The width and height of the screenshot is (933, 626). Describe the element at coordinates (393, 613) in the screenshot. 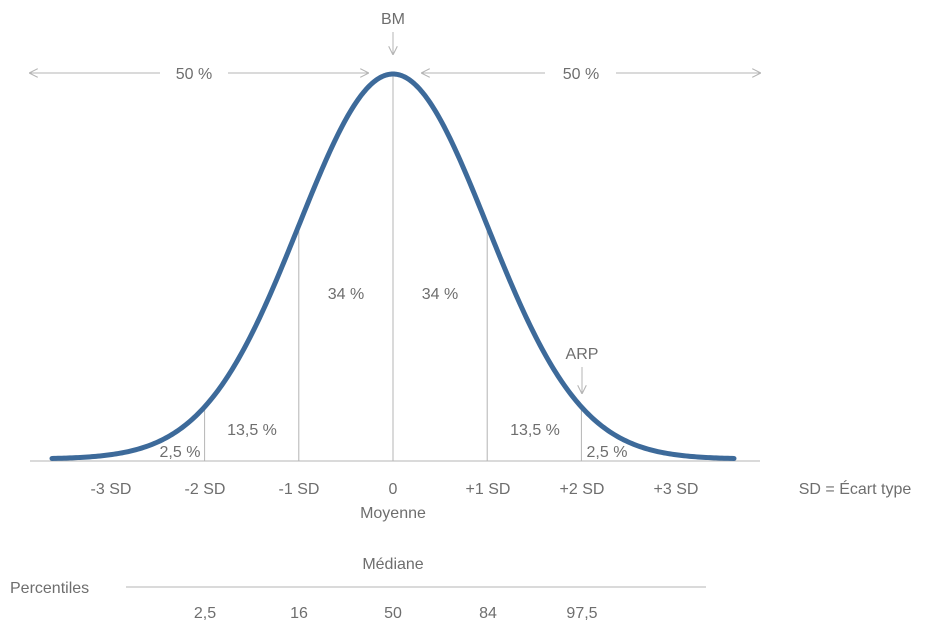

I see `percentile-value-50: 50` at that location.